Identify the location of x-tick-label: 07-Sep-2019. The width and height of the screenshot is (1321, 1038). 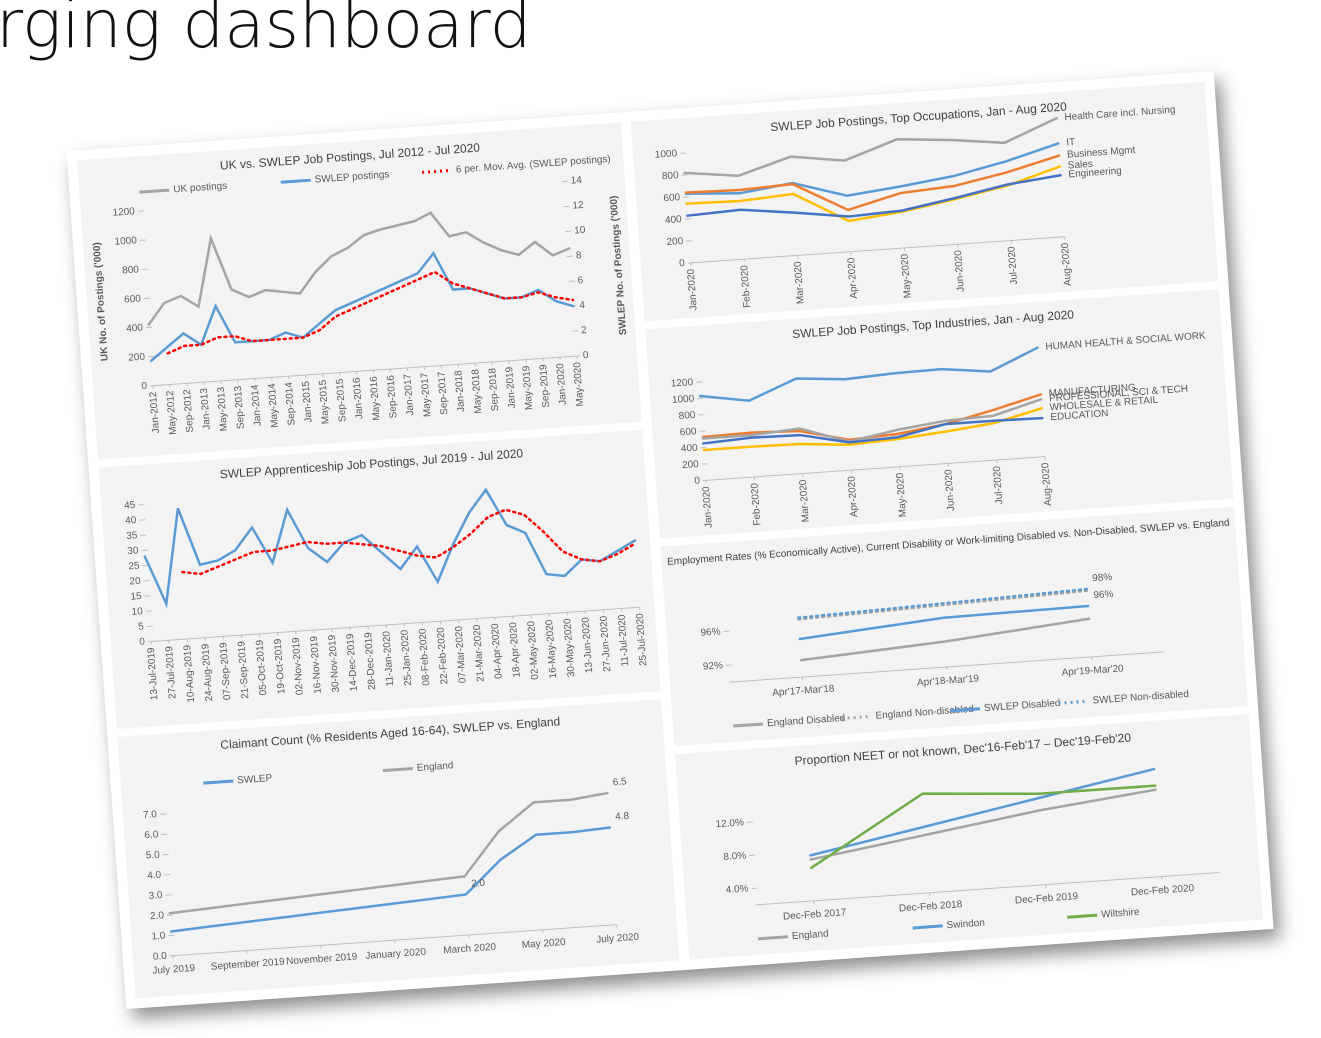
(225, 671).